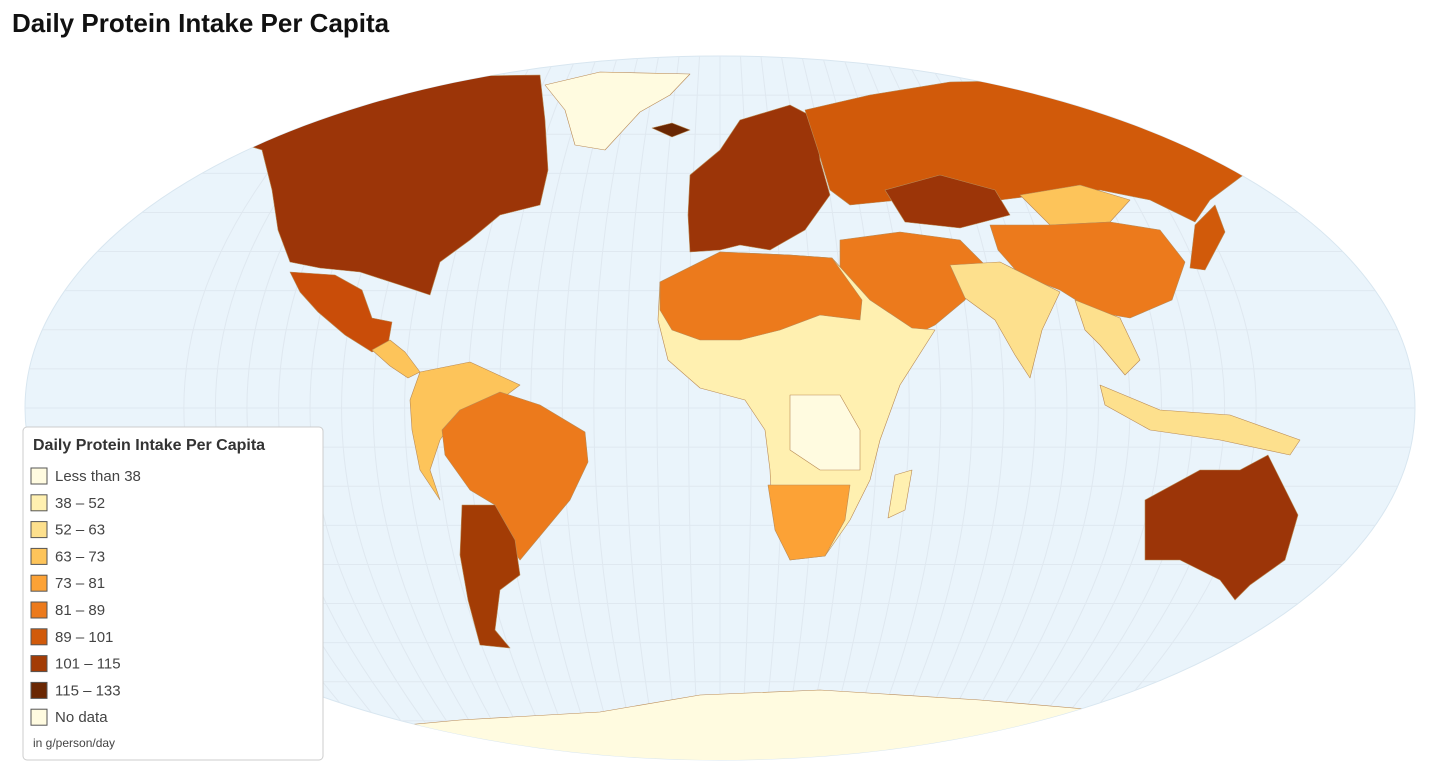  I want to click on central-africa, so click(825, 432).